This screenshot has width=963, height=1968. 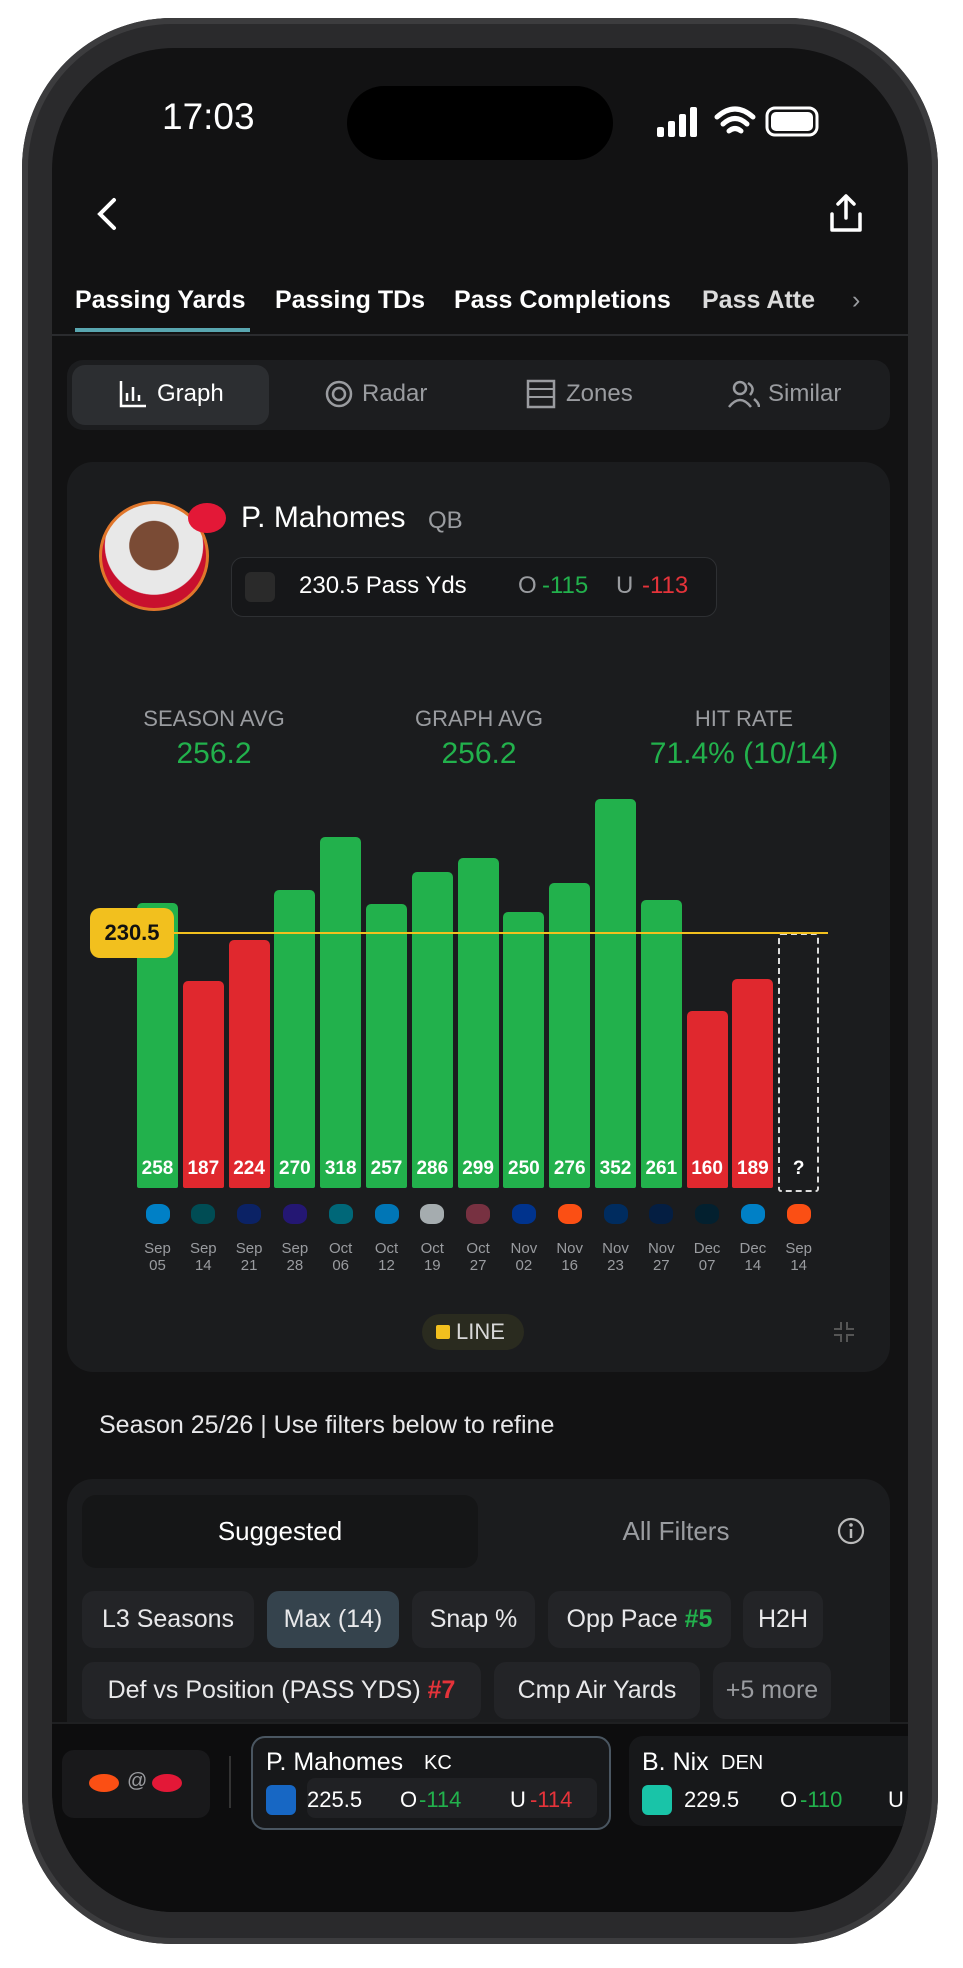 I want to click on filter-chip: Cmp Air Yards, so click(x=597, y=1690).